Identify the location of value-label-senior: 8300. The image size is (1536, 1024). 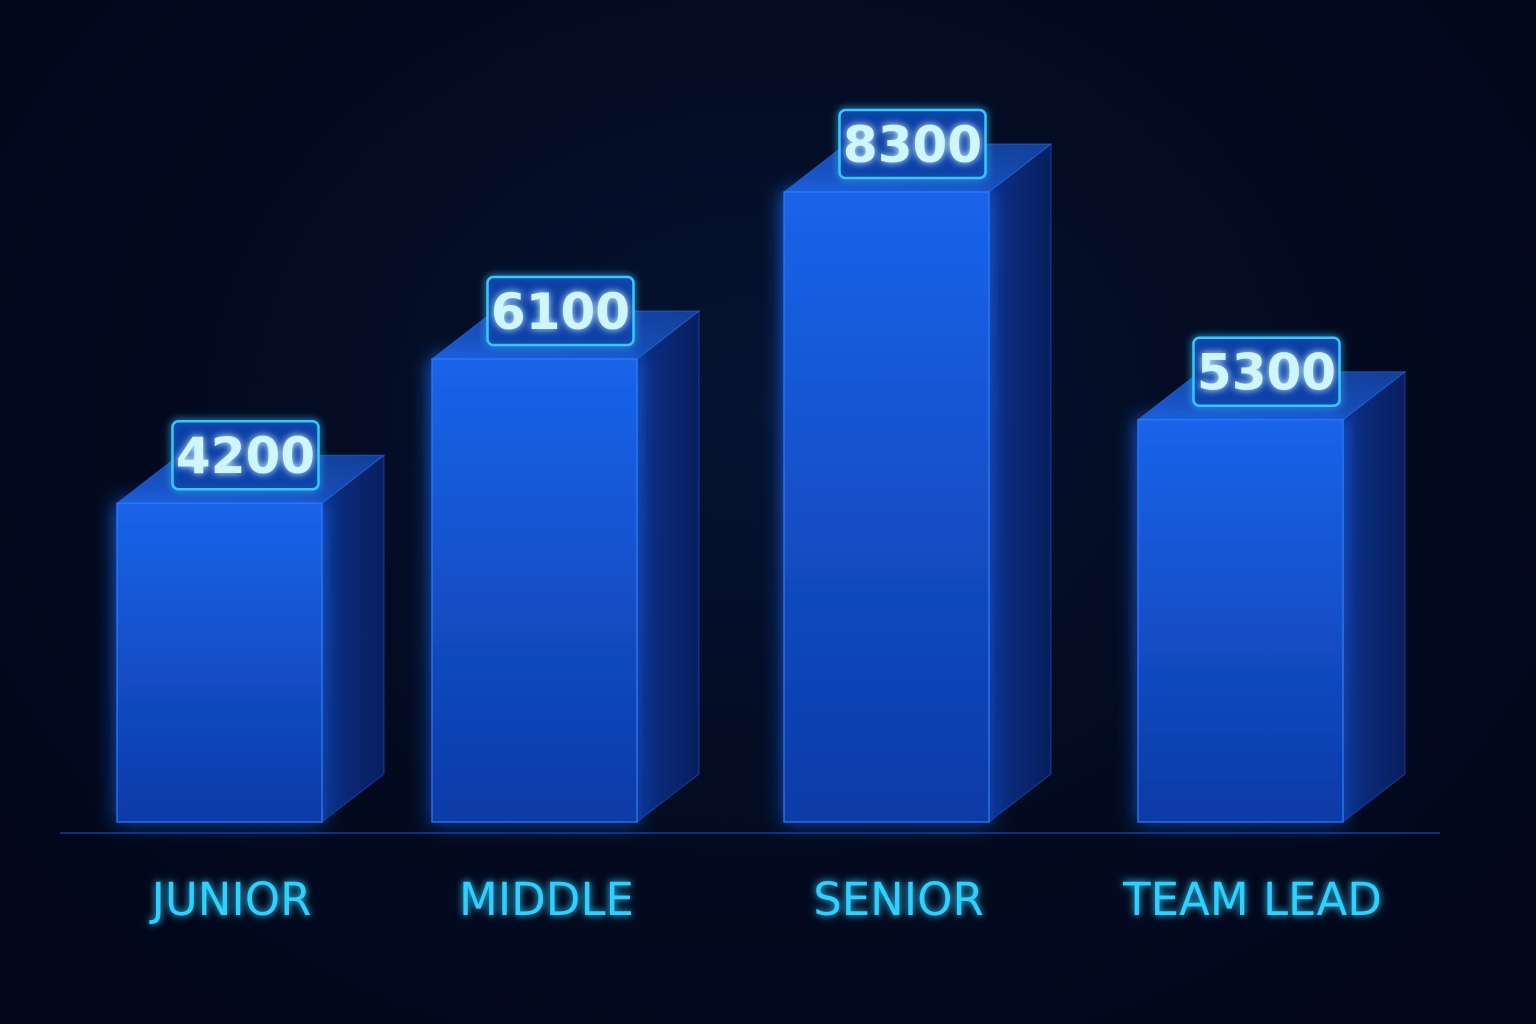
(912, 144).